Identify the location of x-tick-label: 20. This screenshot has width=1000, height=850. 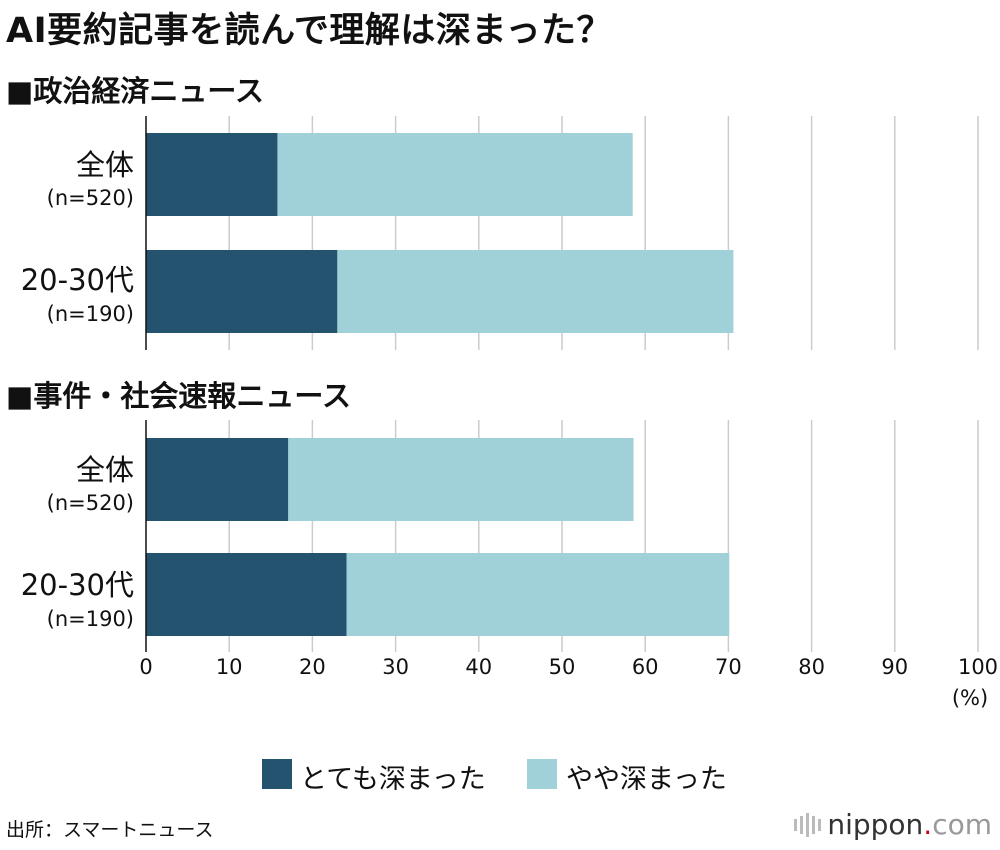
(312, 667).